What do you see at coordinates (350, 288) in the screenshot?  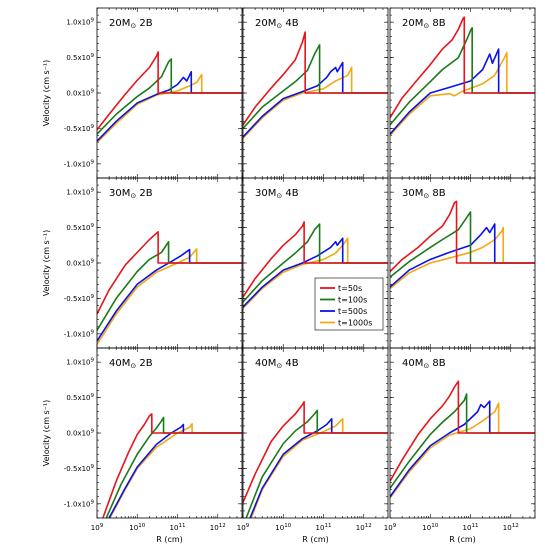 I see `legend-label: t=50s` at bounding box center [350, 288].